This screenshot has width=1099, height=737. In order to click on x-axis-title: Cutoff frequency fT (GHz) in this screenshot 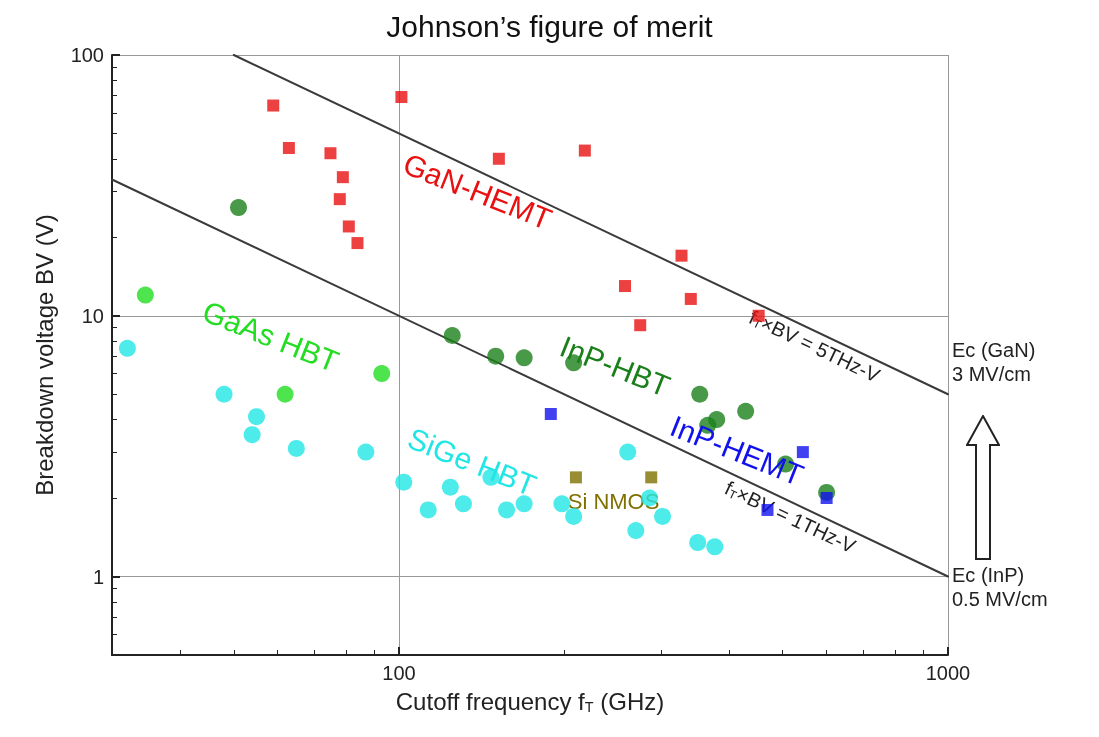, I will do `click(530, 701)`.